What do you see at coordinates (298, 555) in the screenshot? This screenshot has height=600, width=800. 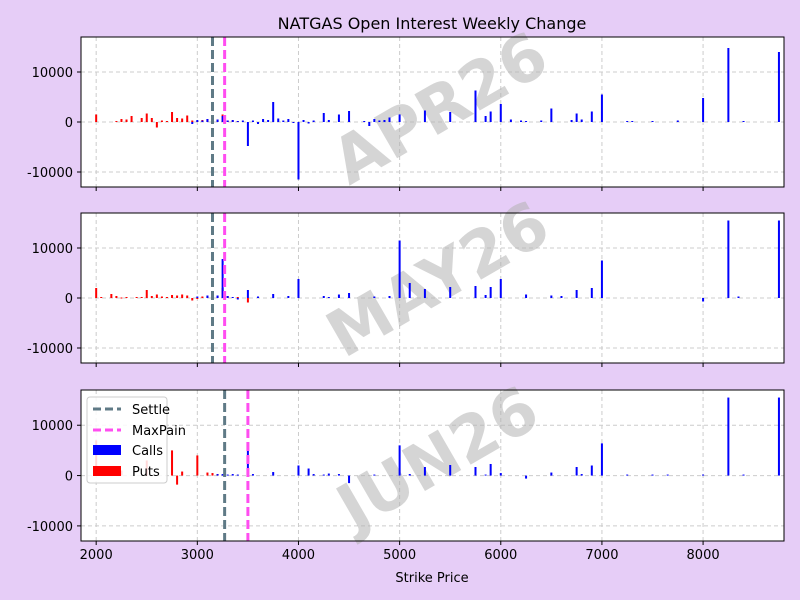 I see `x-tick-label: 4000` at bounding box center [298, 555].